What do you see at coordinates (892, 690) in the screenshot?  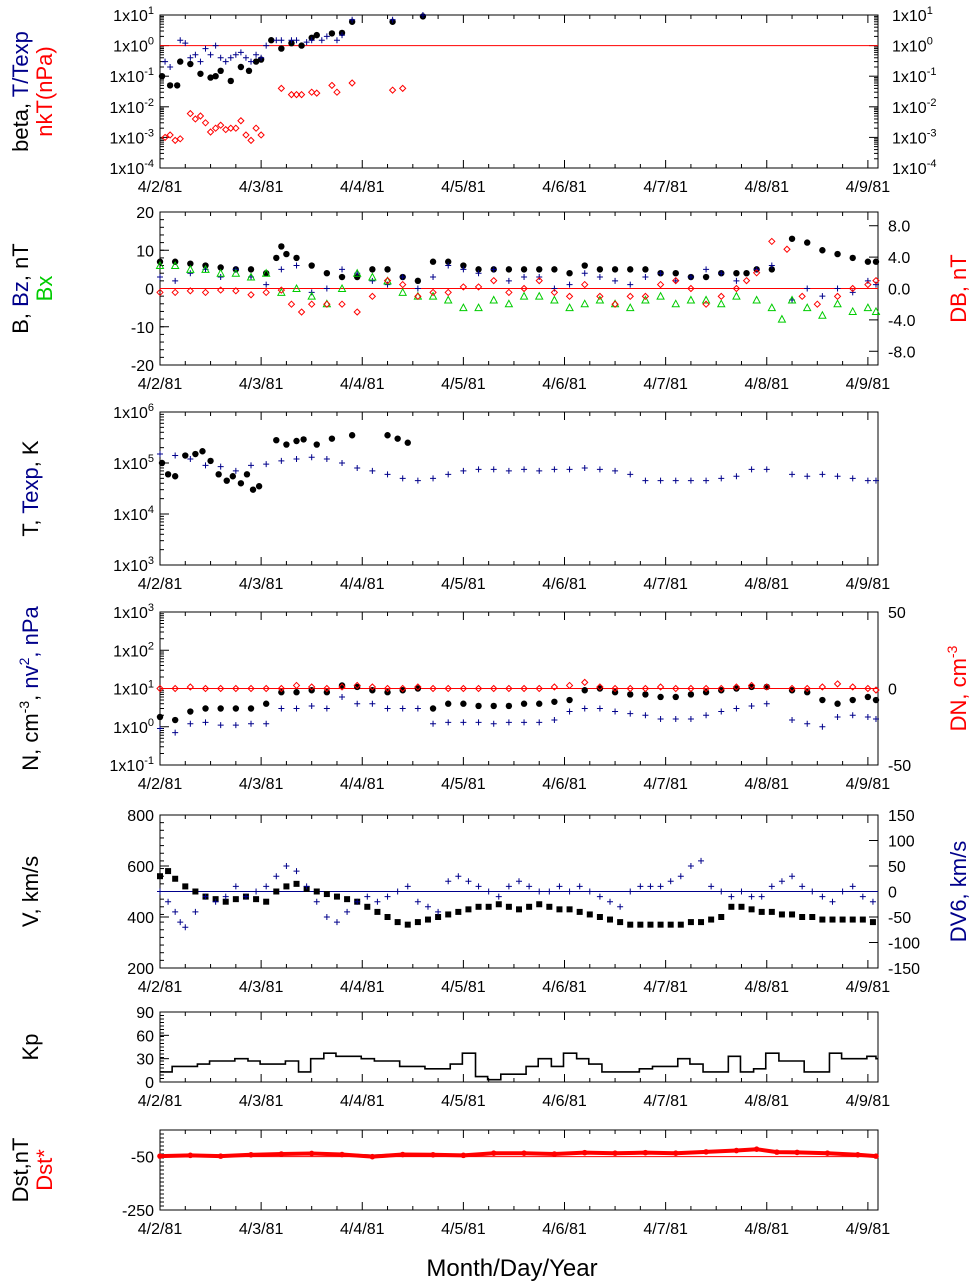 I see `right-tick-label: 0` at bounding box center [892, 690].